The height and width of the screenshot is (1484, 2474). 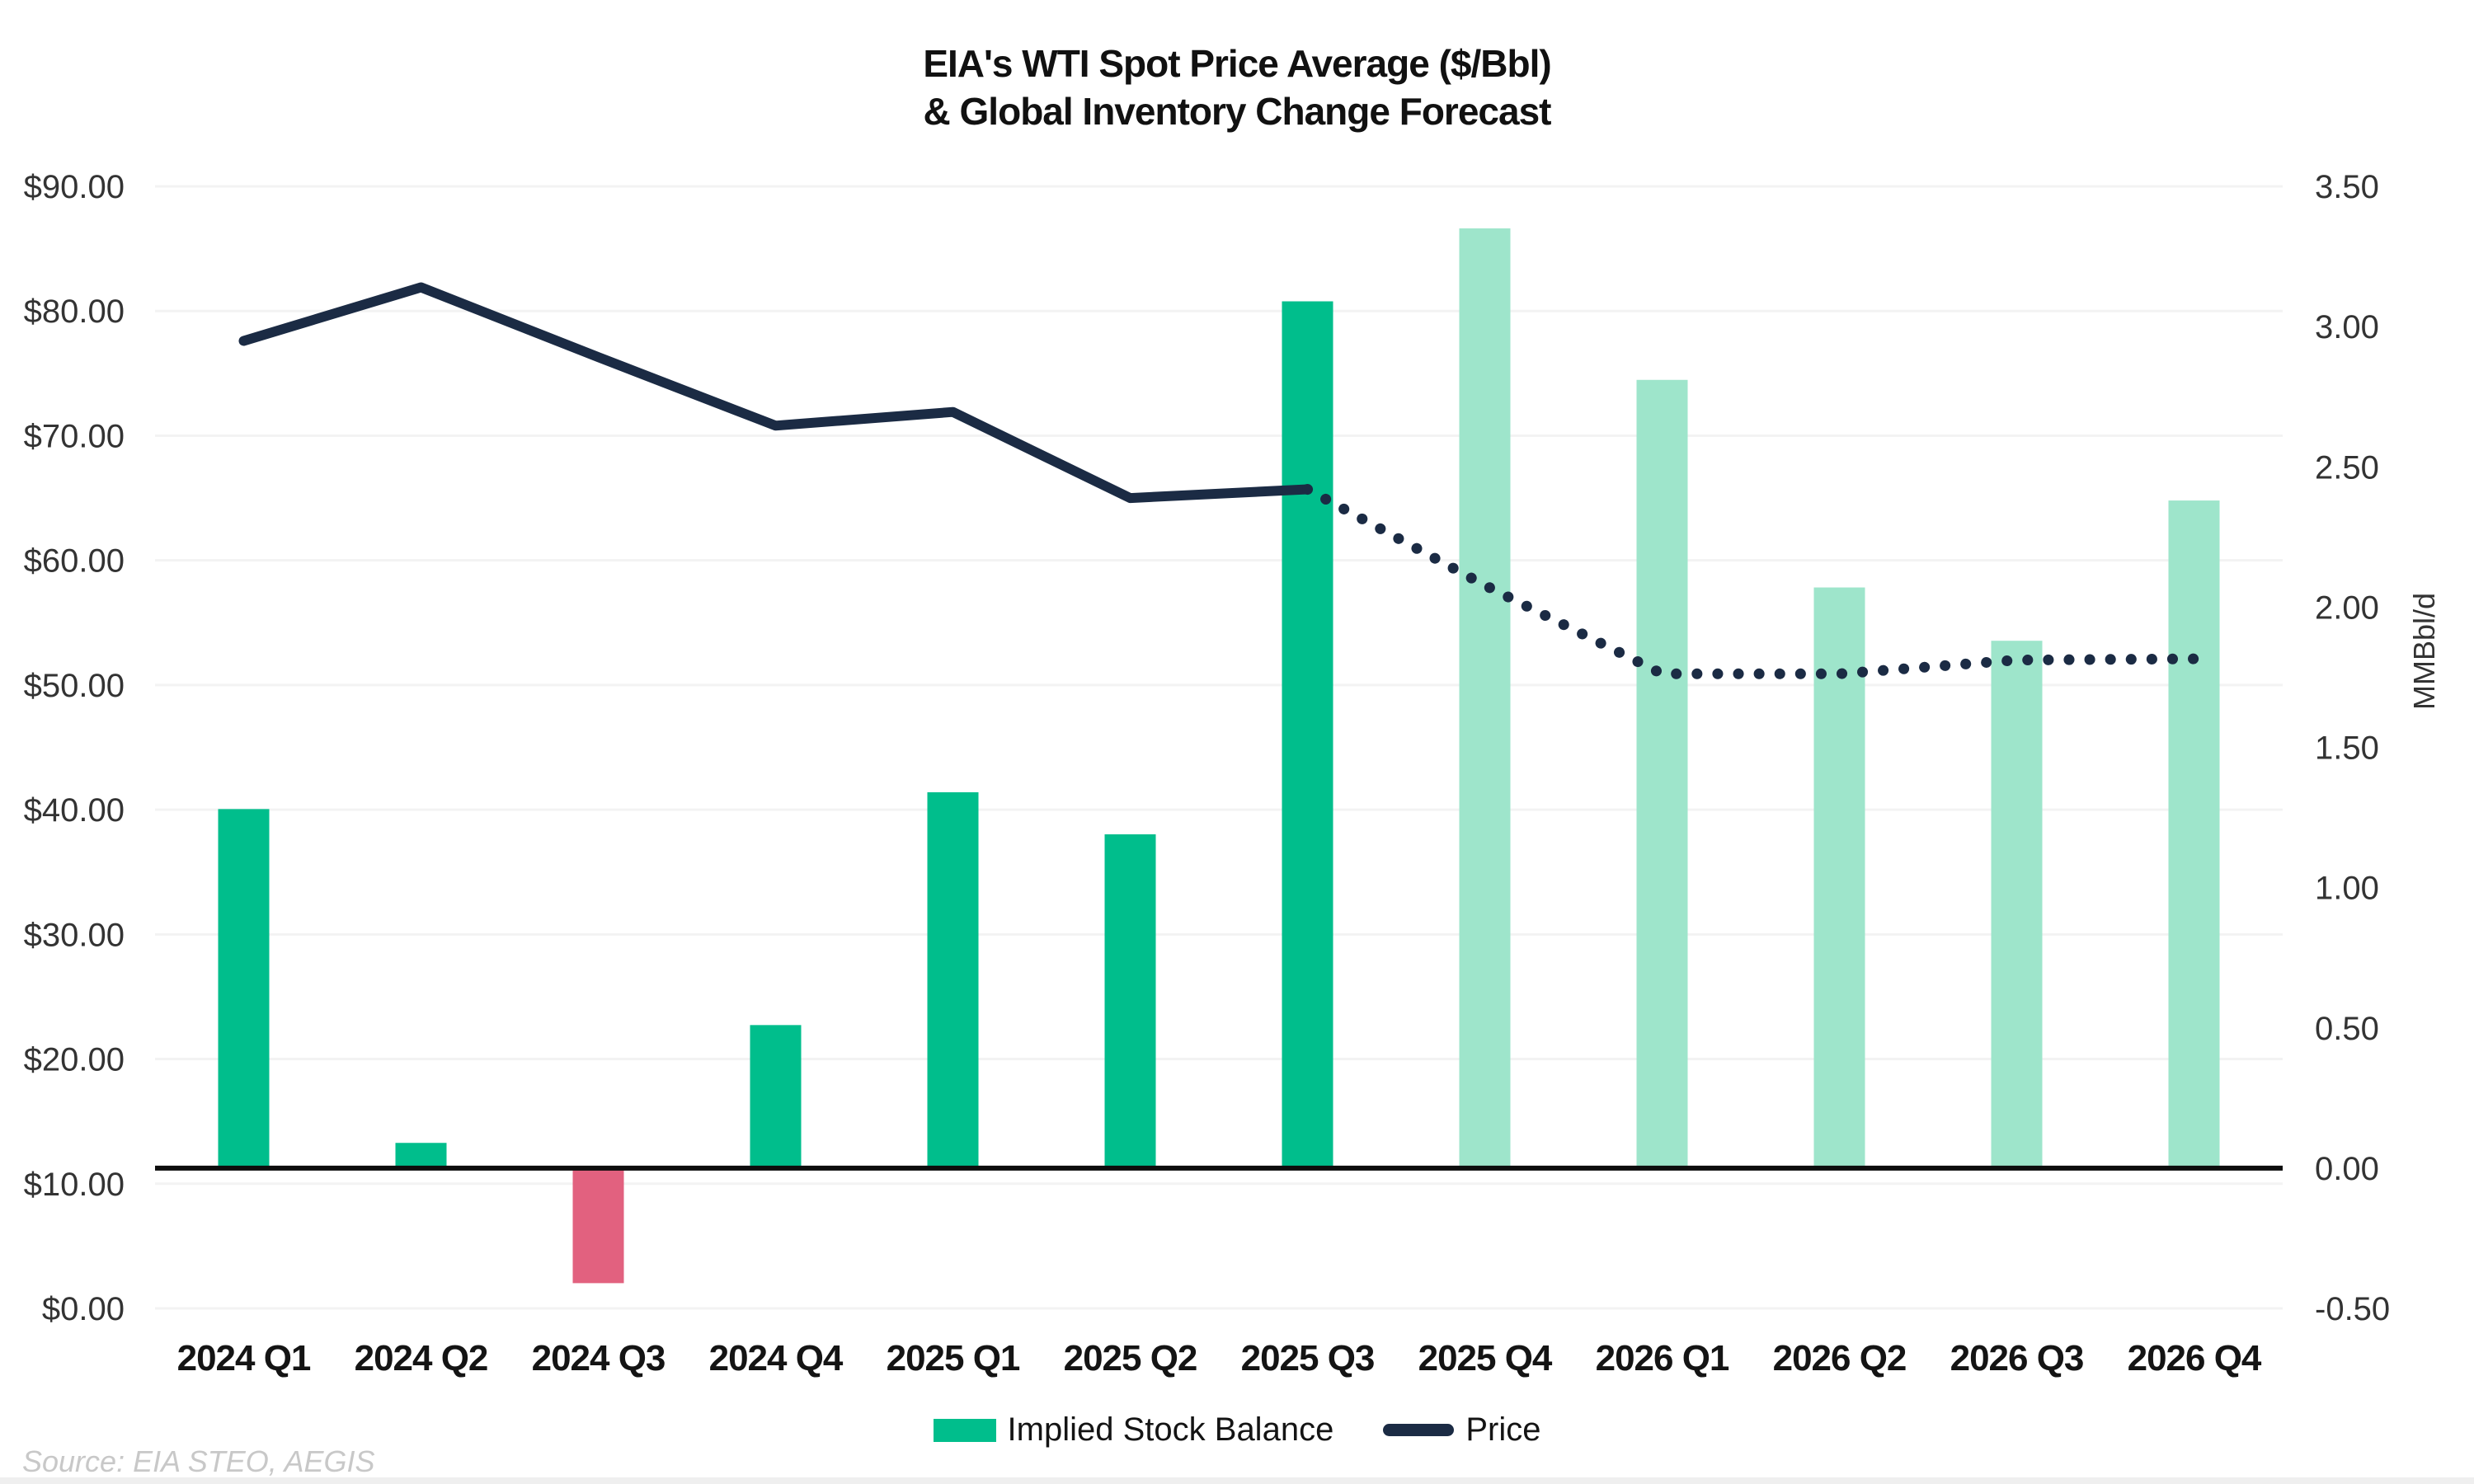 What do you see at coordinates (776, 1096) in the screenshot?
I see `bar-2024-Q4` at bounding box center [776, 1096].